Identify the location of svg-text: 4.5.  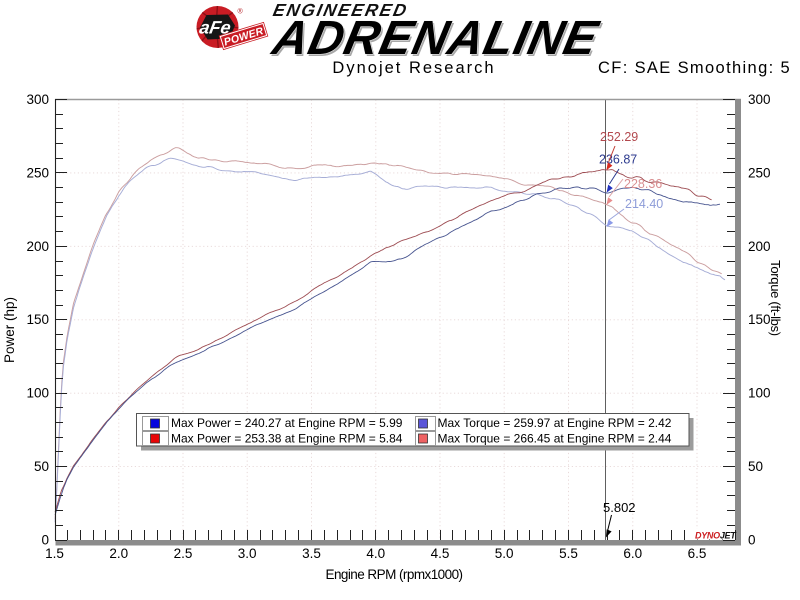
(440, 553).